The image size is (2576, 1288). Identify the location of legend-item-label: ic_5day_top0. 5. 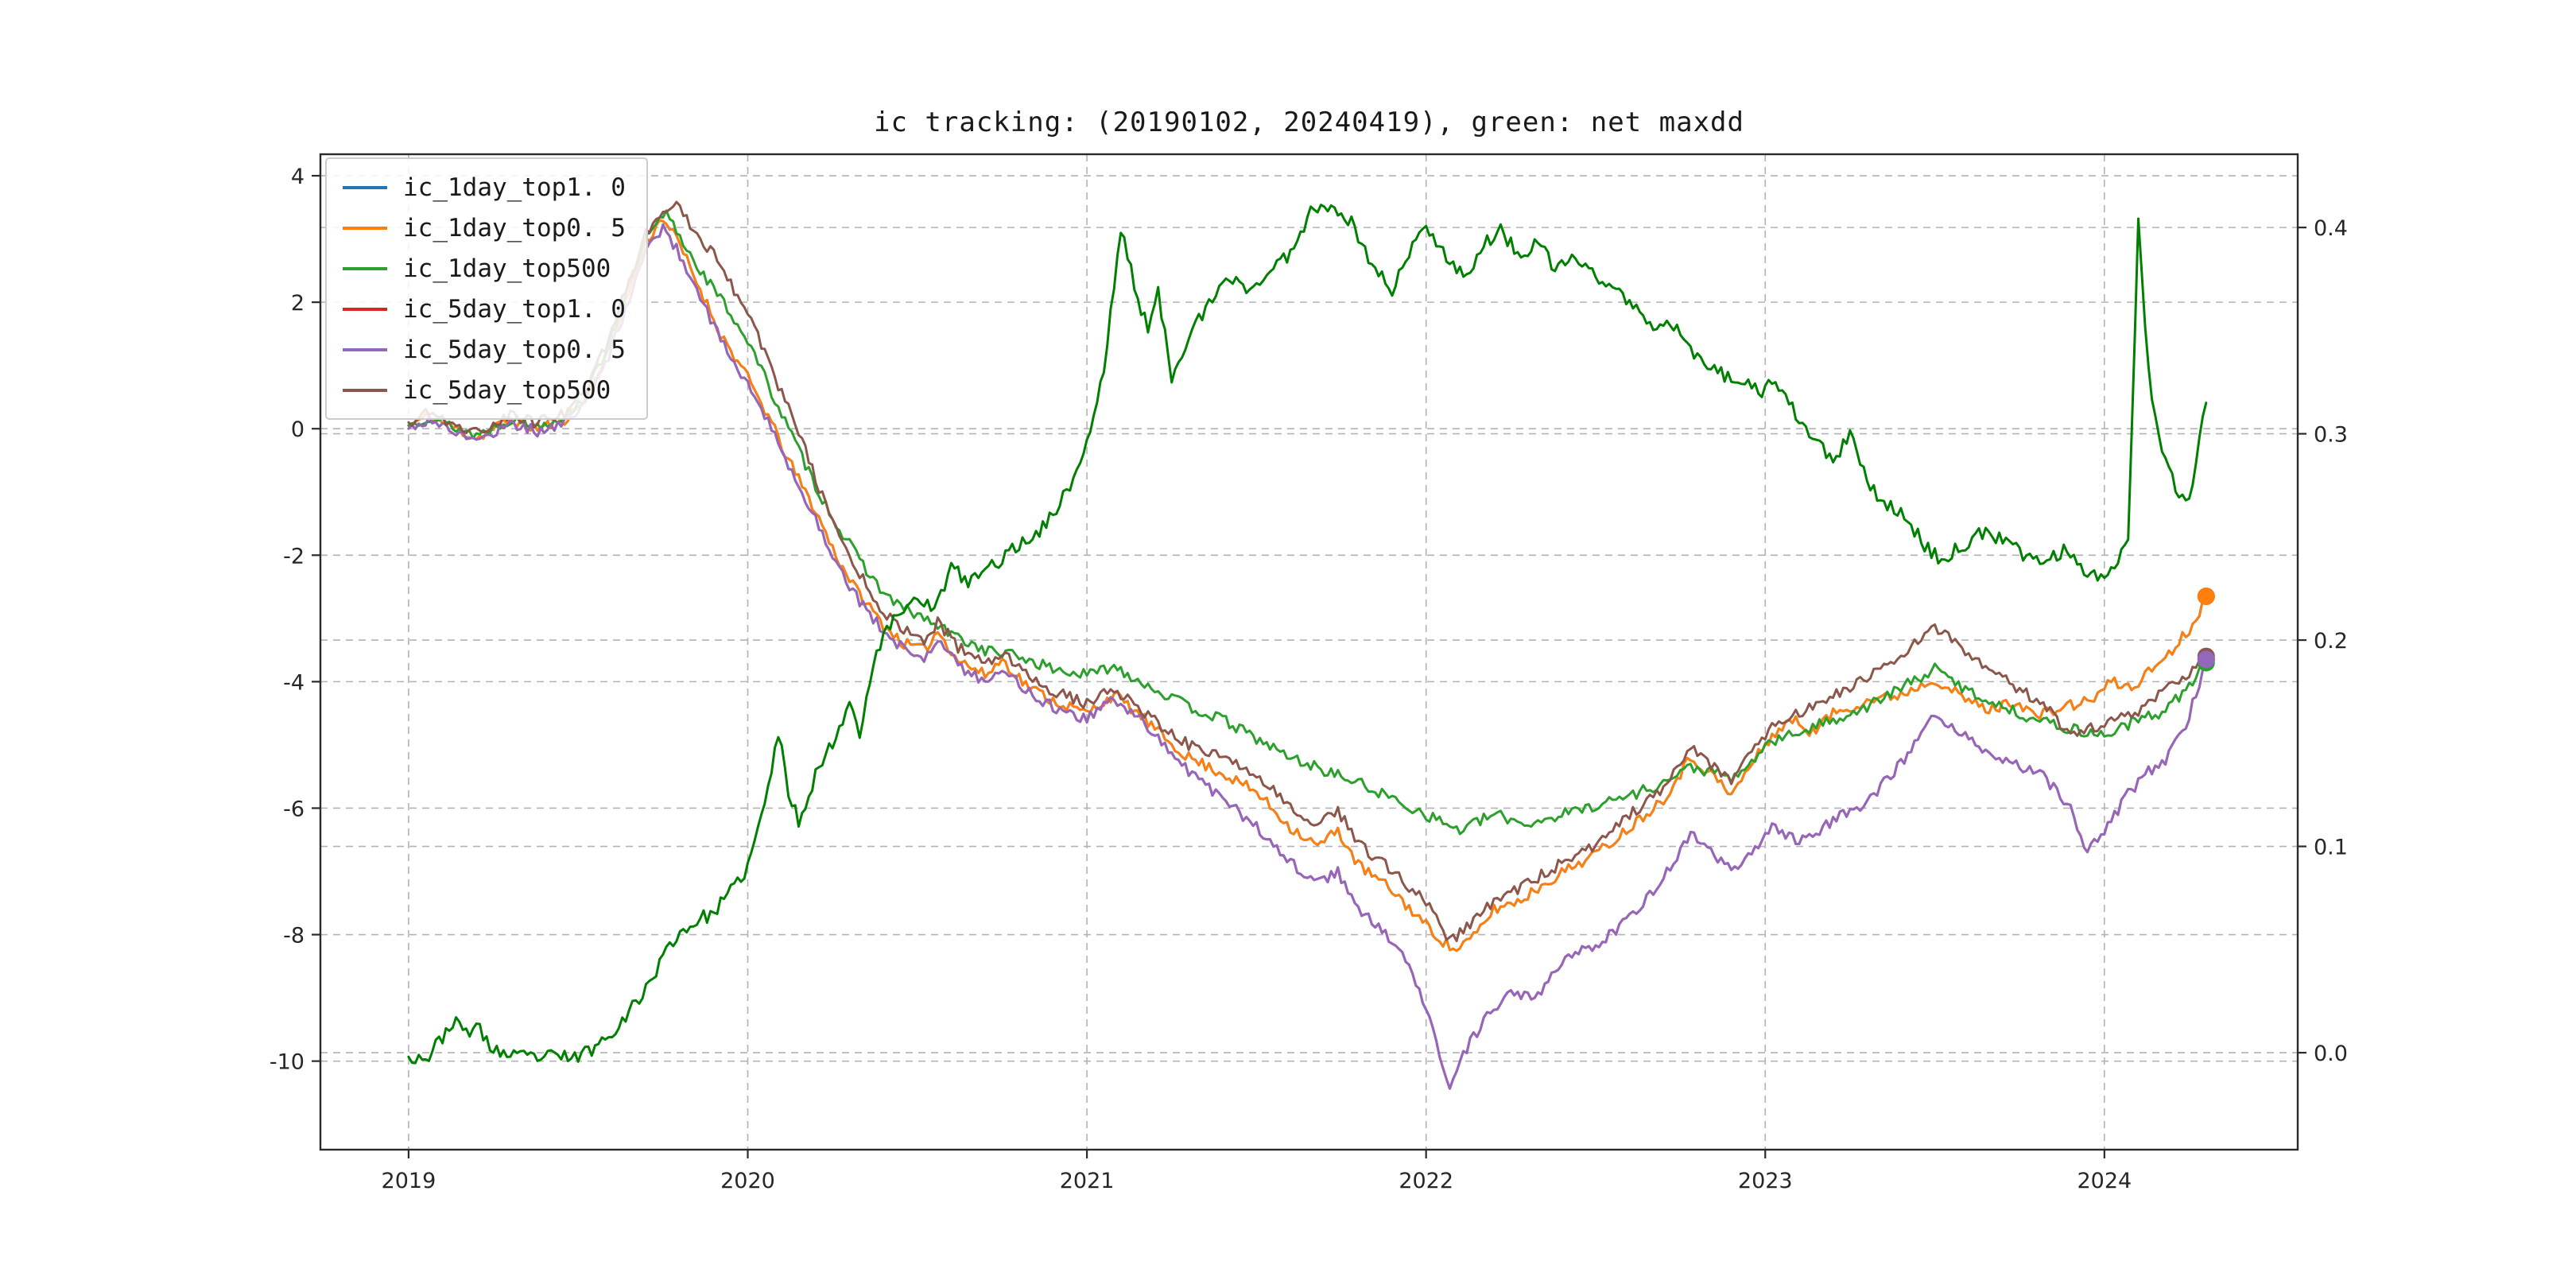
(514, 350).